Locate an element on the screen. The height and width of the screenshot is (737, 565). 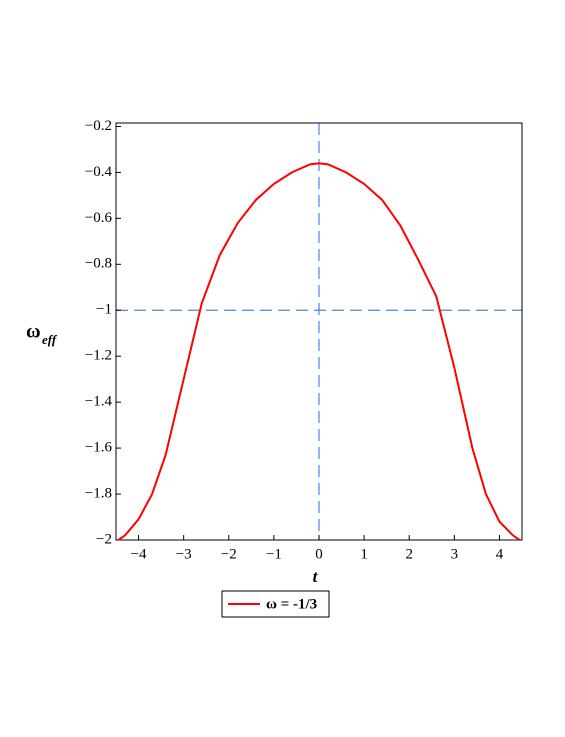
x-tick-label: −3 is located at coordinates (184, 554).